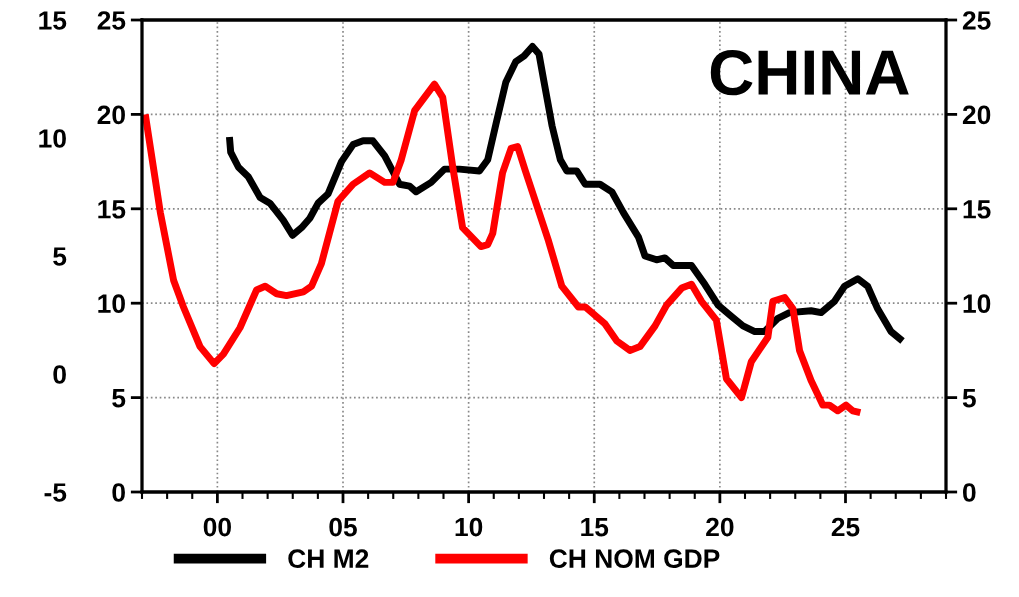 This screenshot has width=1019, height=597. Describe the element at coordinates (969, 398) in the screenshot. I see `y2-tick-label: 5` at that location.